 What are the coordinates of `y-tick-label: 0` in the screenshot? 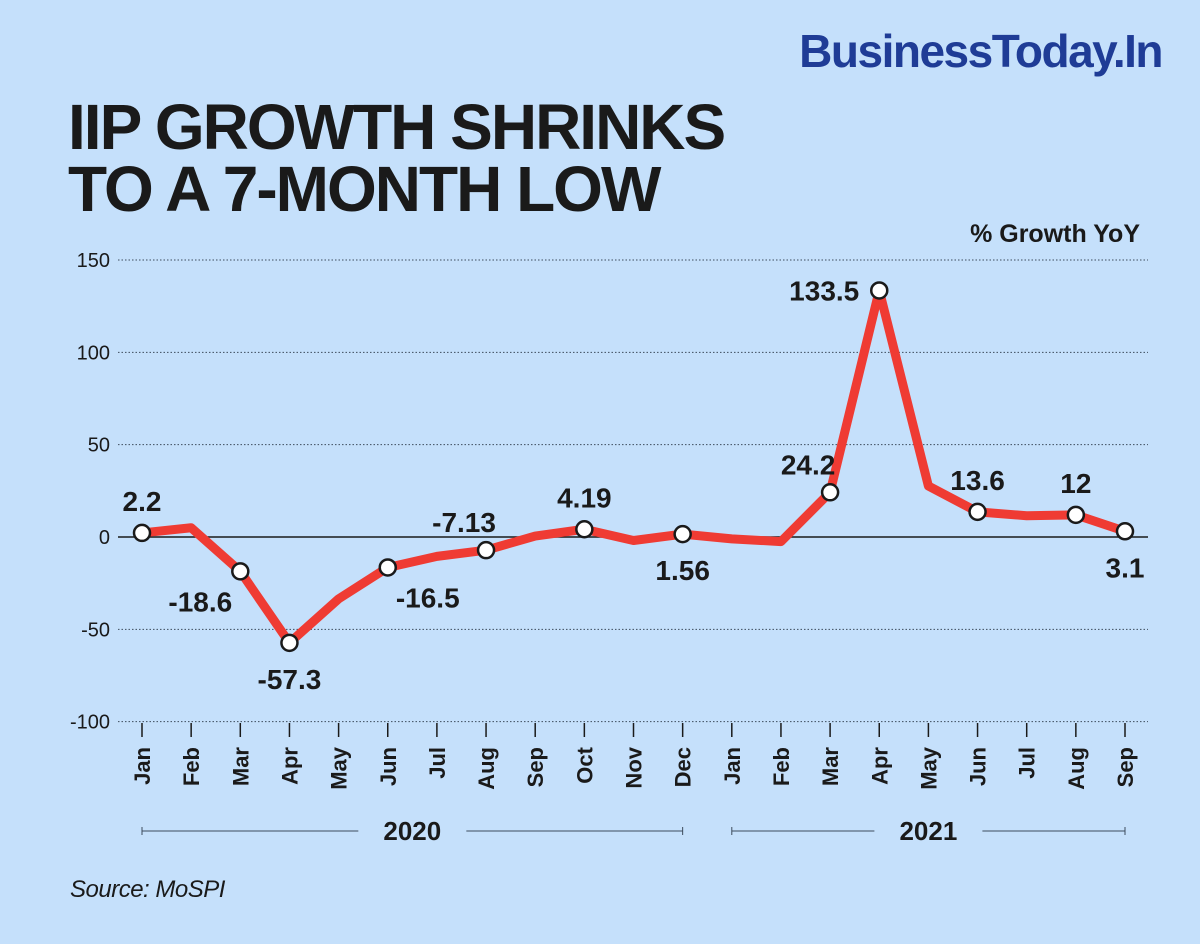 It's located at (104, 538).